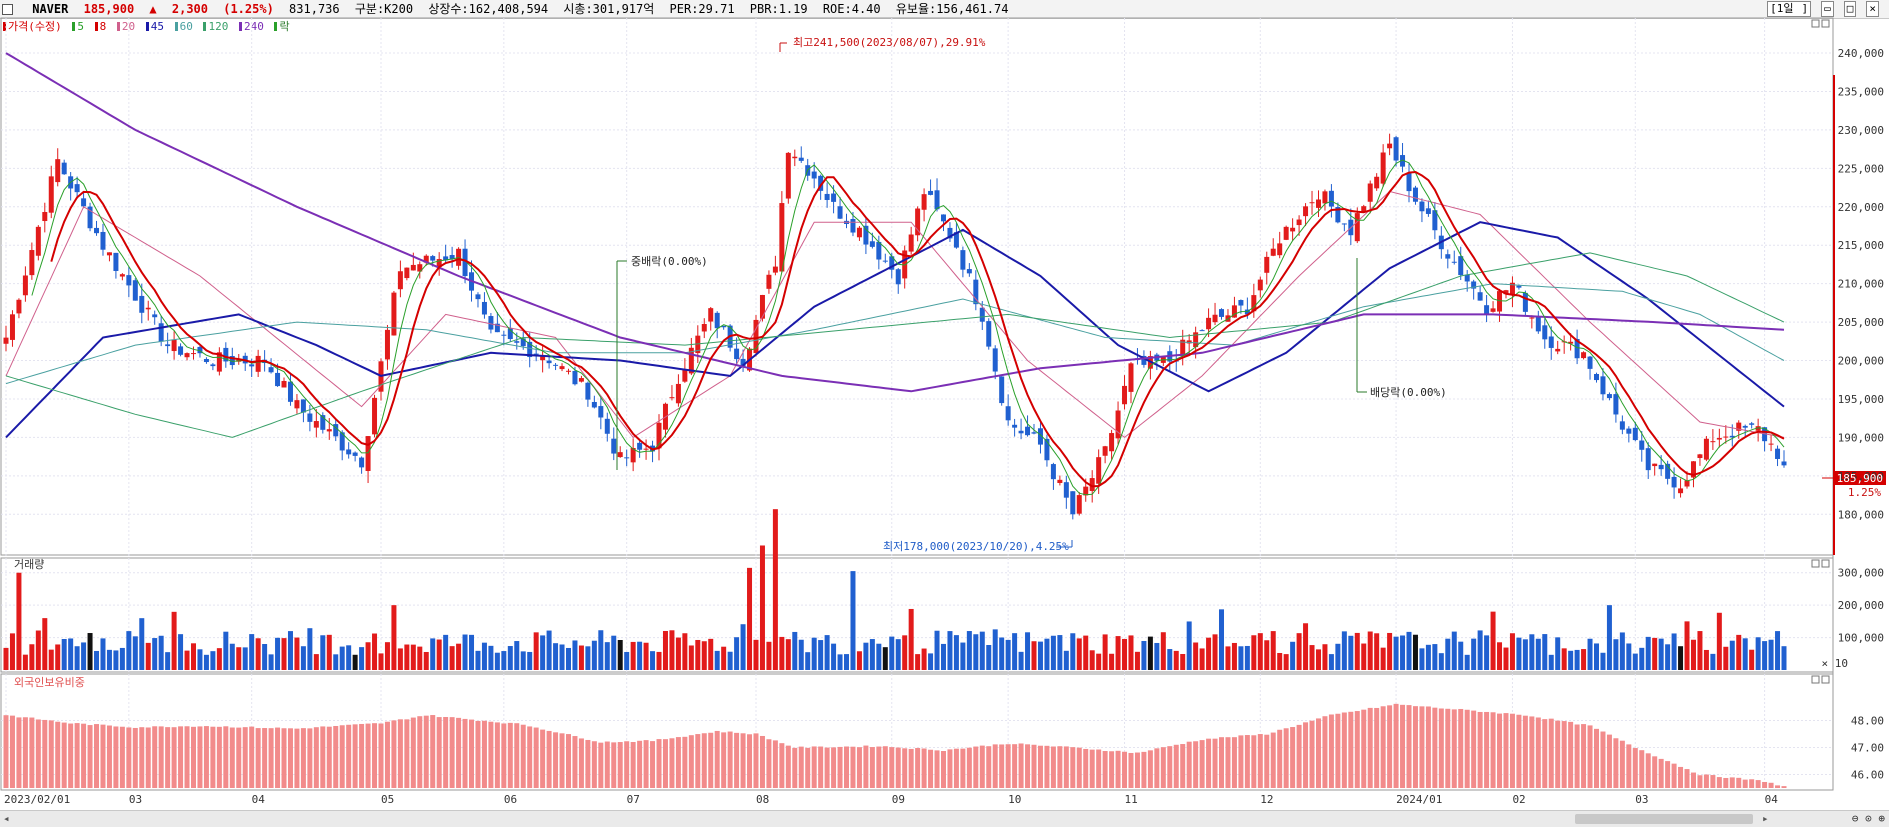  What do you see at coordinates (1861, 399) in the screenshot?
I see `price-tick-label: 195,000` at bounding box center [1861, 399].